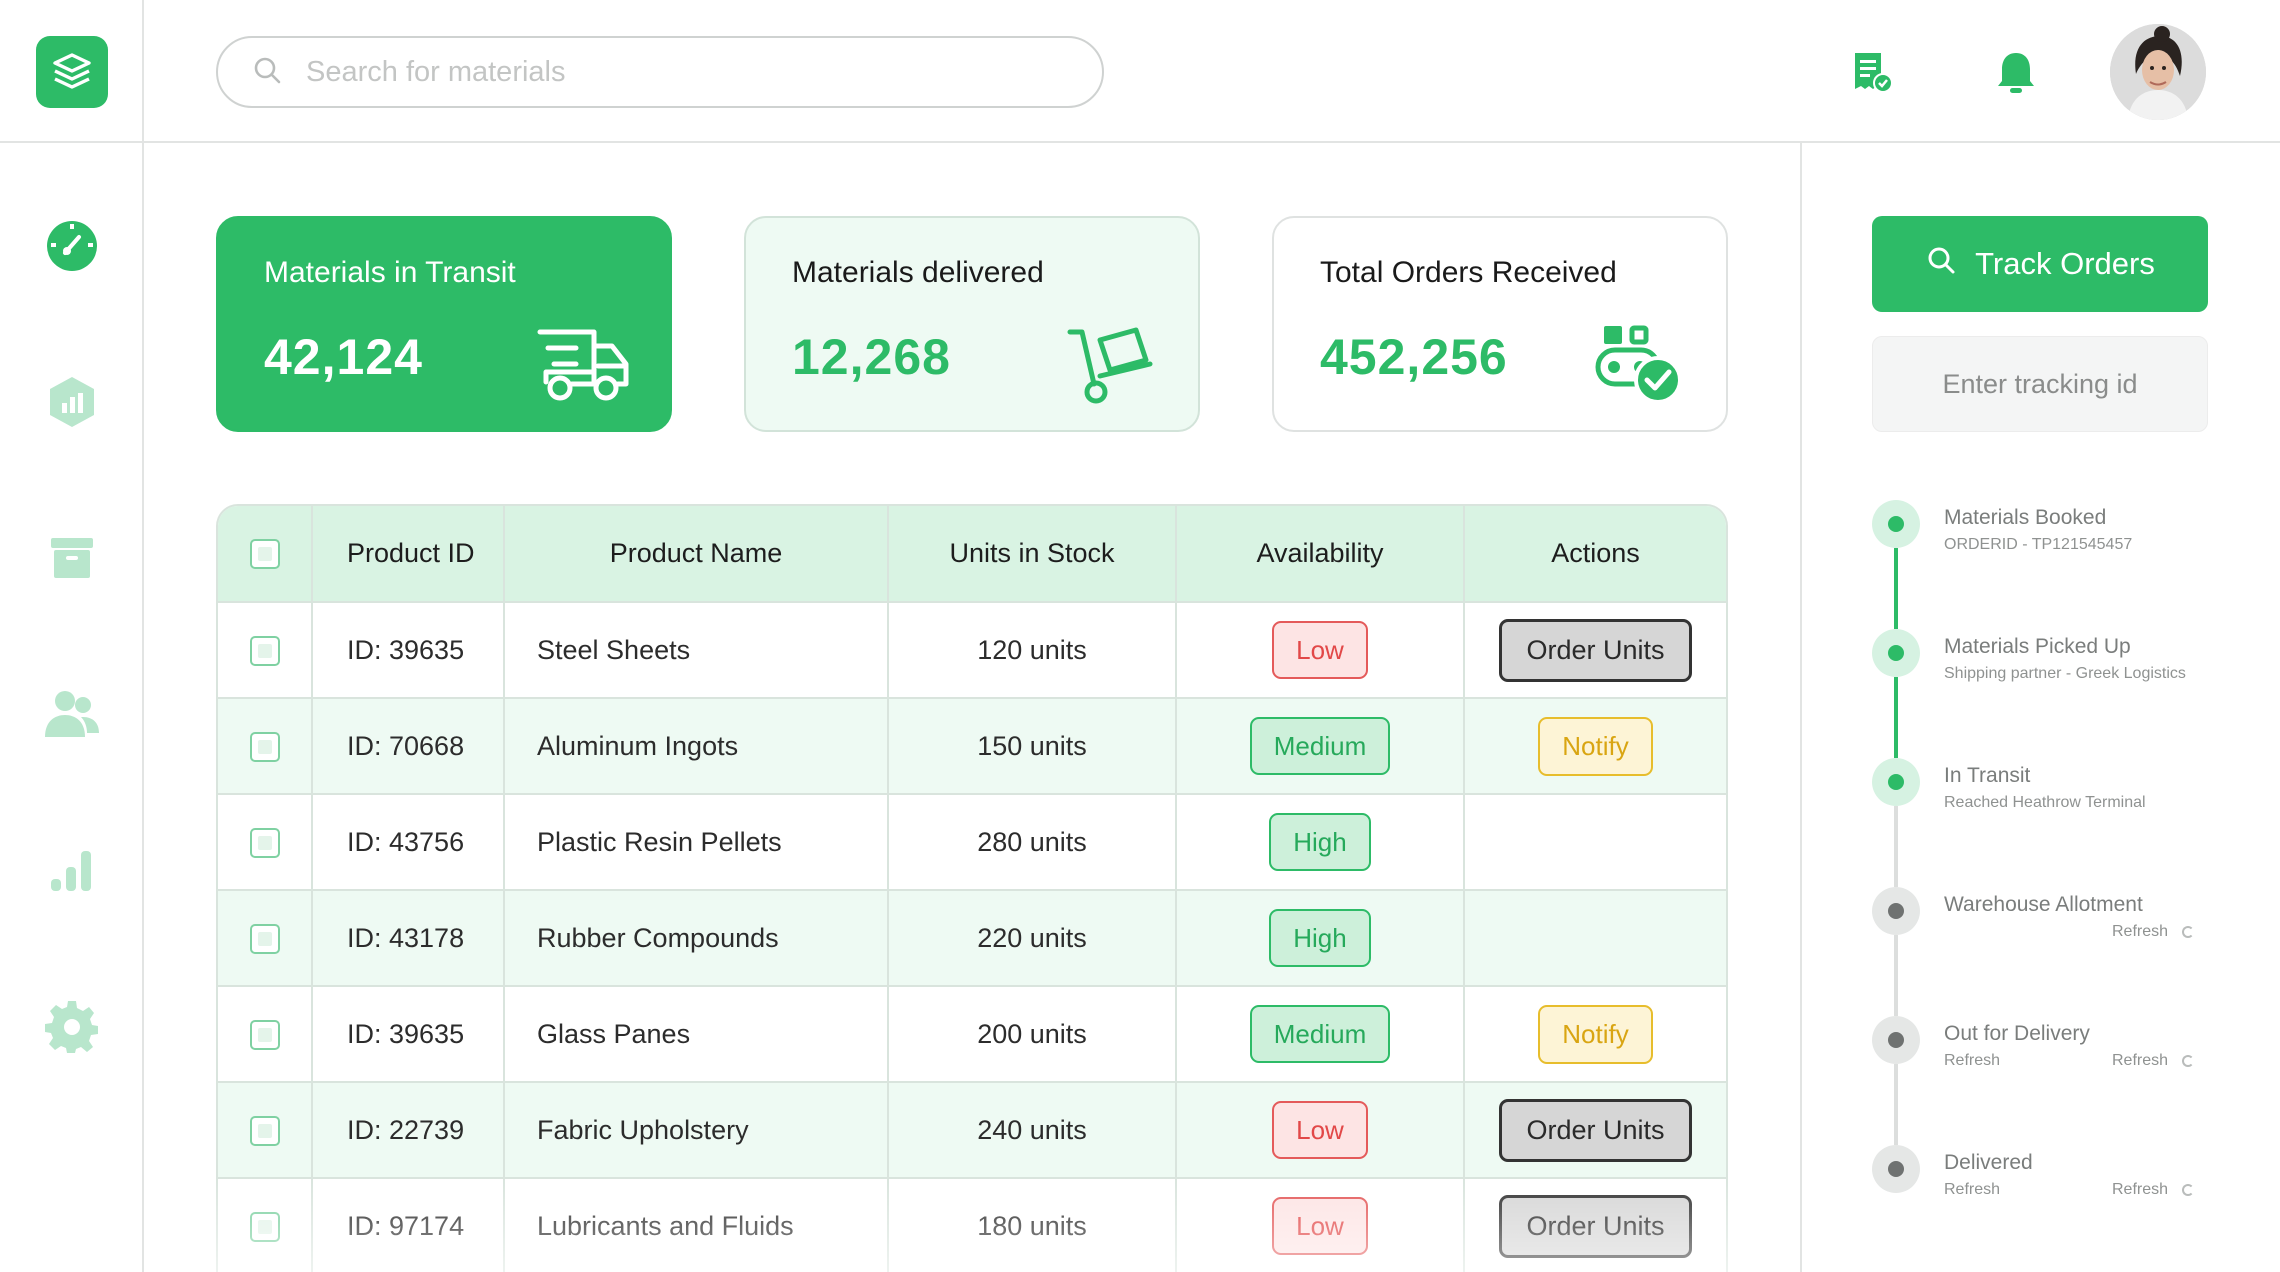 The image size is (2280, 1272). I want to click on dashboard-gauge-icon, so click(72, 246).